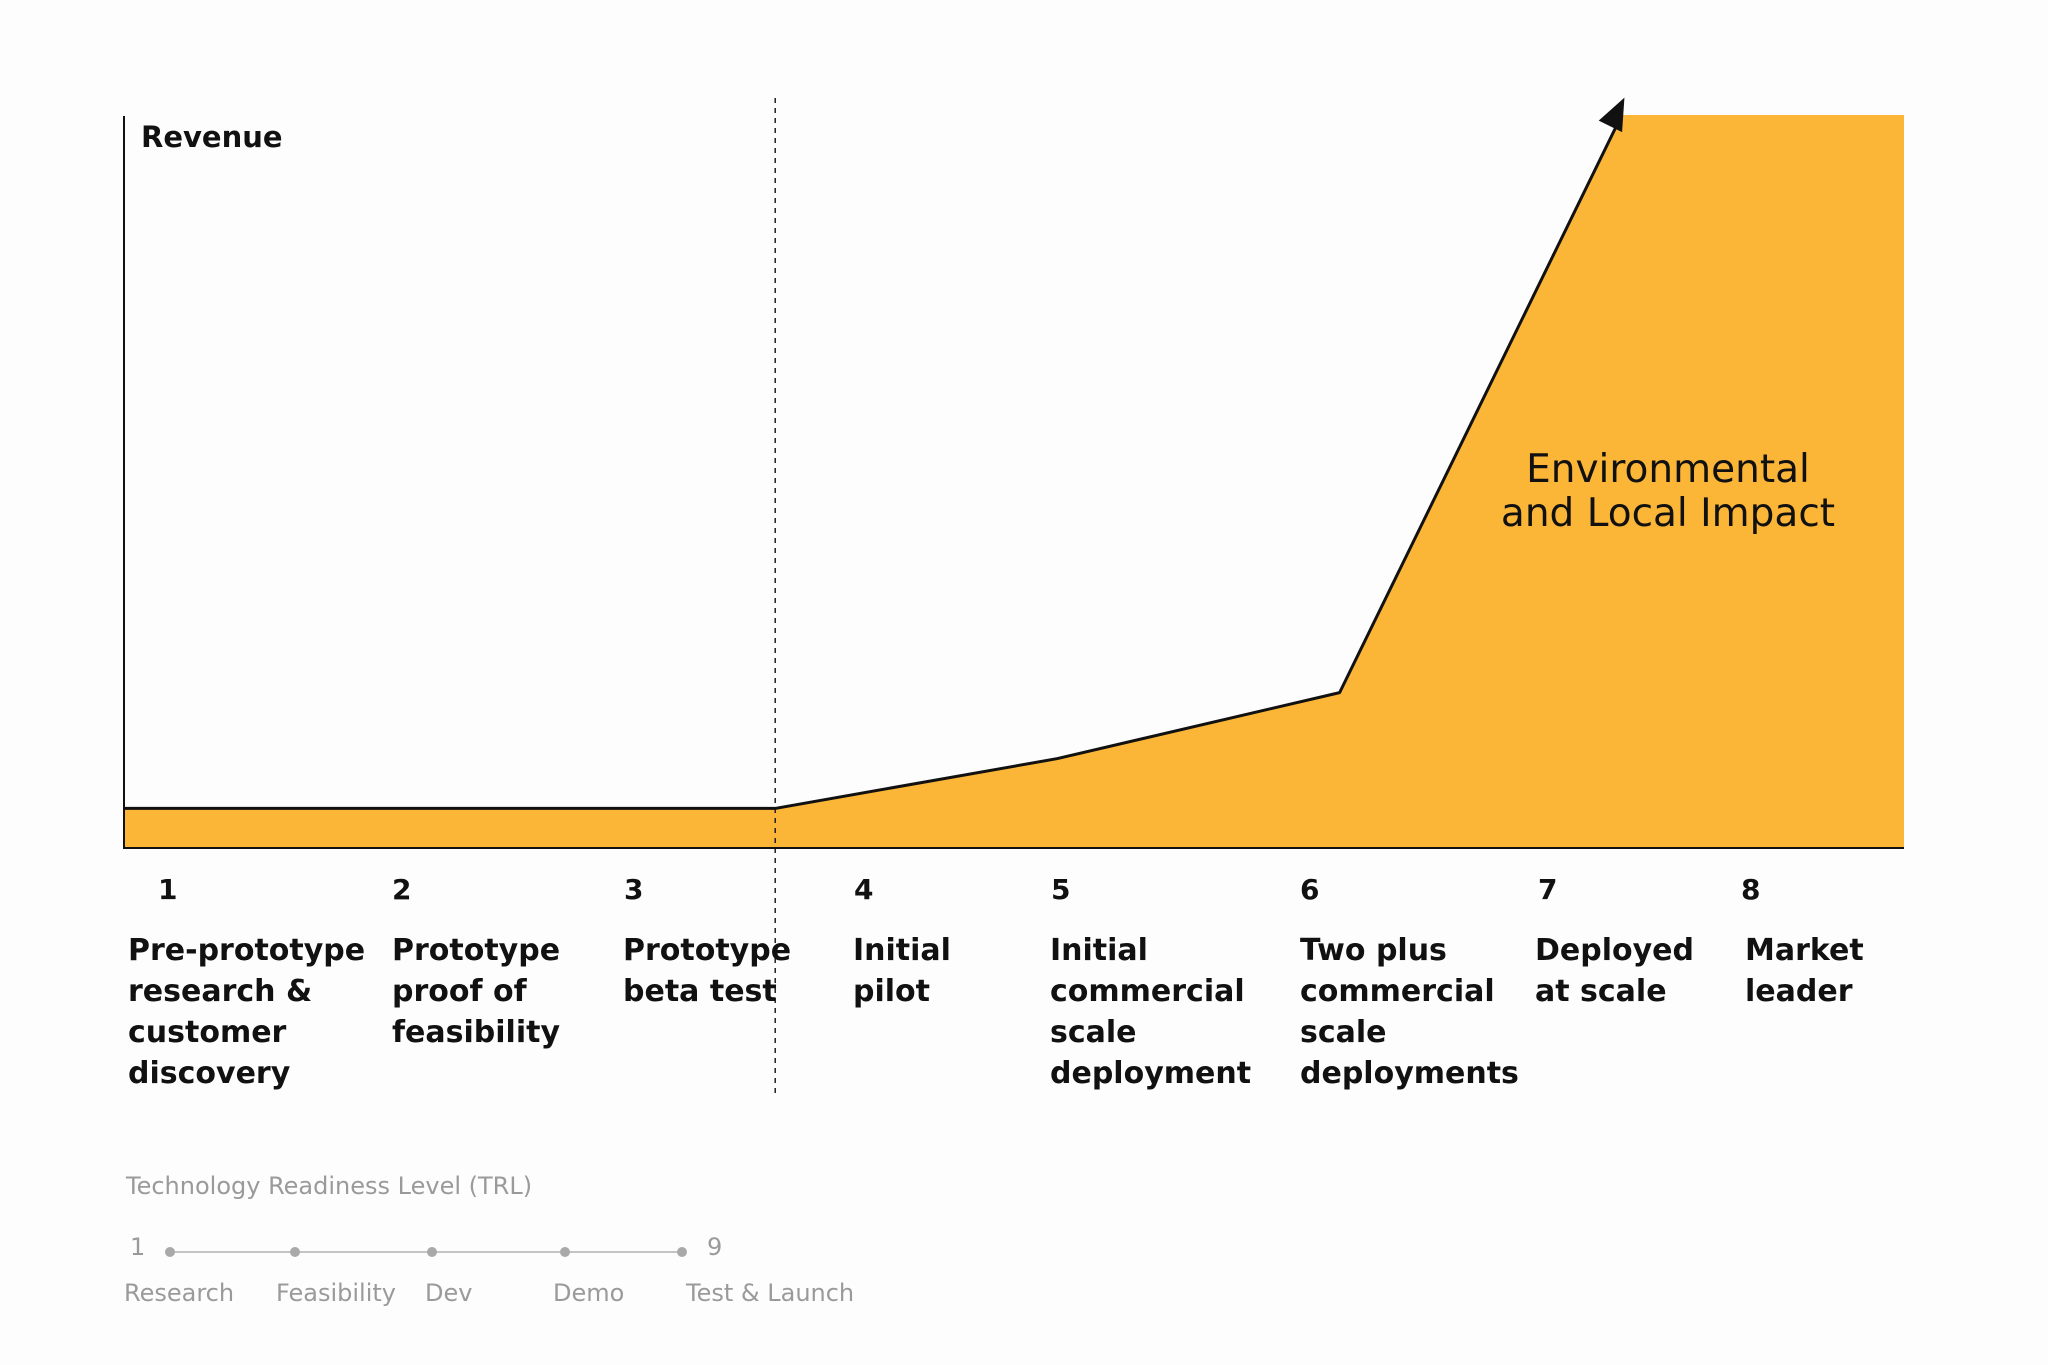 The image size is (2048, 1365). Describe the element at coordinates (168, 889) in the screenshot. I see `stage-number: 1` at that location.